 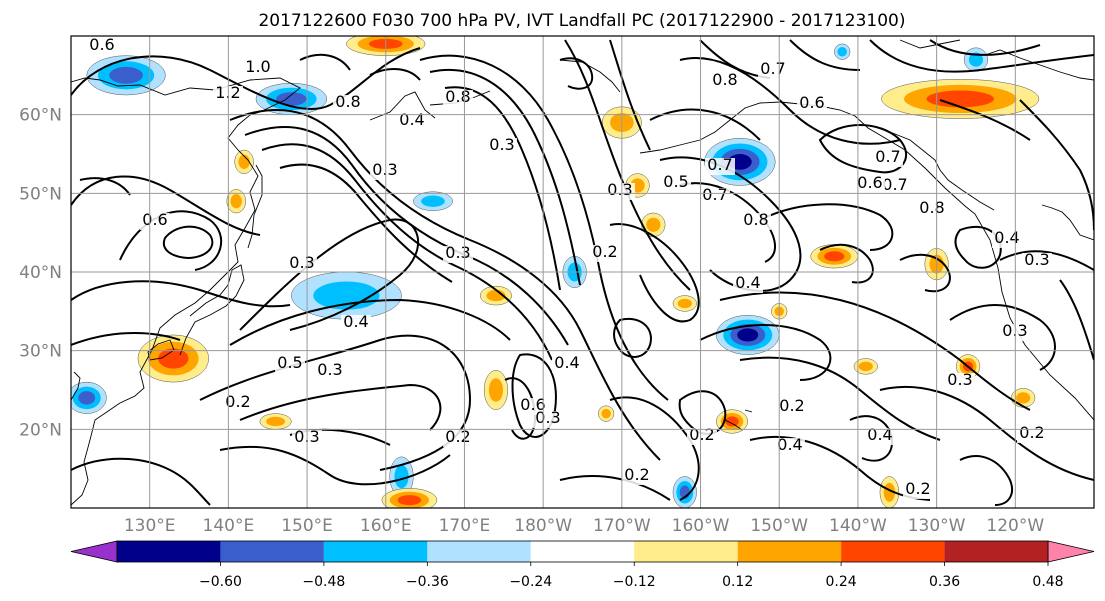 What do you see at coordinates (323, 582) in the screenshot?
I see `colorbar-tick-label: −0.48` at bounding box center [323, 582].